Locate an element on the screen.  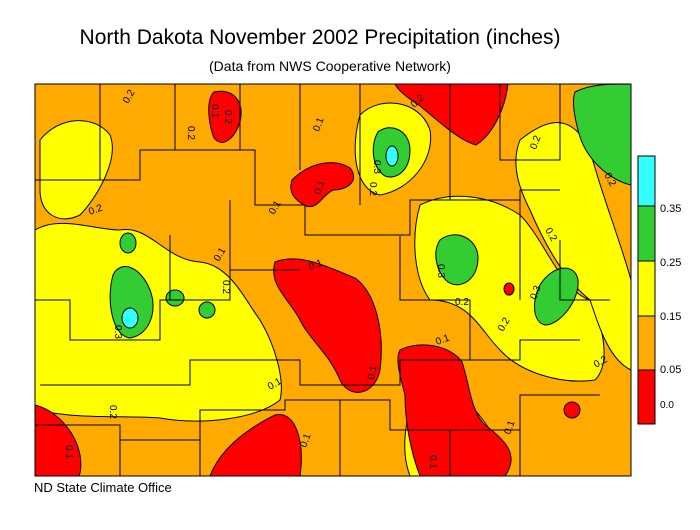
red-south-west-central is located at coordinates (255, 445).